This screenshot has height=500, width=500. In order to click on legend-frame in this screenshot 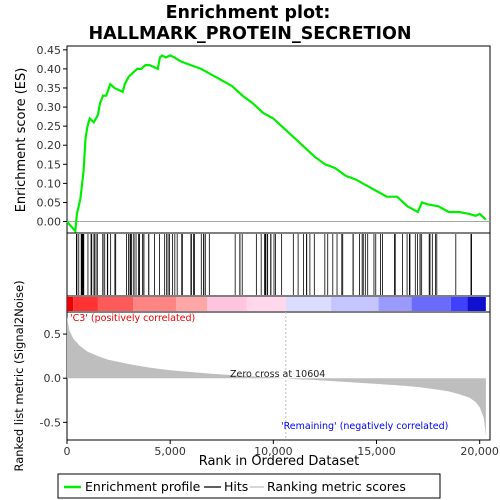, I will do `click(249, 486)`.